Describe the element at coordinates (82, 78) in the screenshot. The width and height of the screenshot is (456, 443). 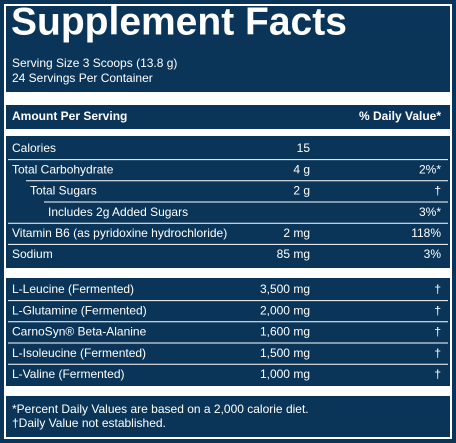
I see `servings-per-container: 24 Servings Per Container` at that location.